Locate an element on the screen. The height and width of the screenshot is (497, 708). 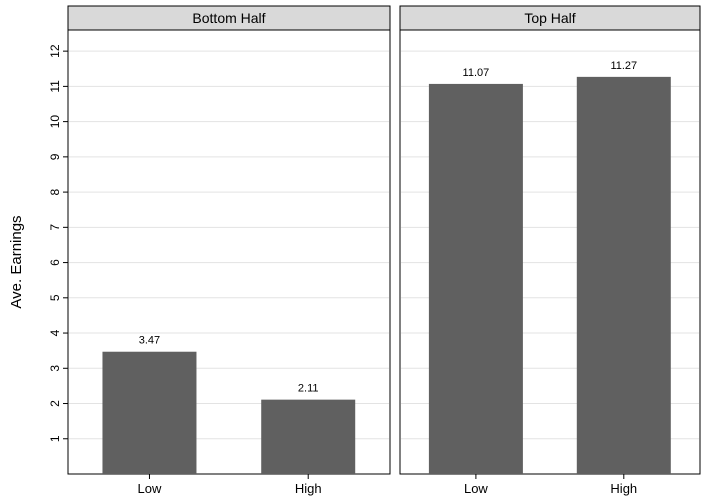
y-tick-label: 5 is located at coordinates (55, 297).